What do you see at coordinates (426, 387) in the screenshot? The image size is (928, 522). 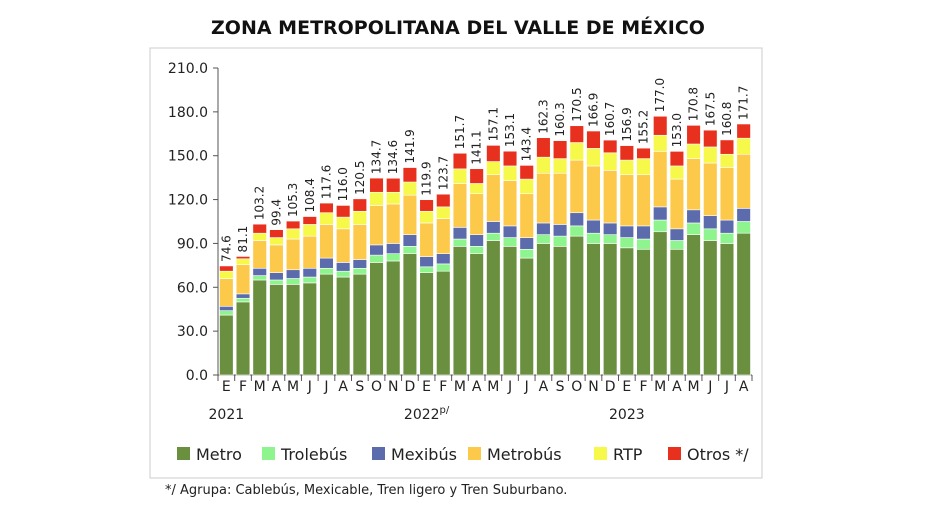 I see `x-tick-label: E` at bounding box center [426, 387].